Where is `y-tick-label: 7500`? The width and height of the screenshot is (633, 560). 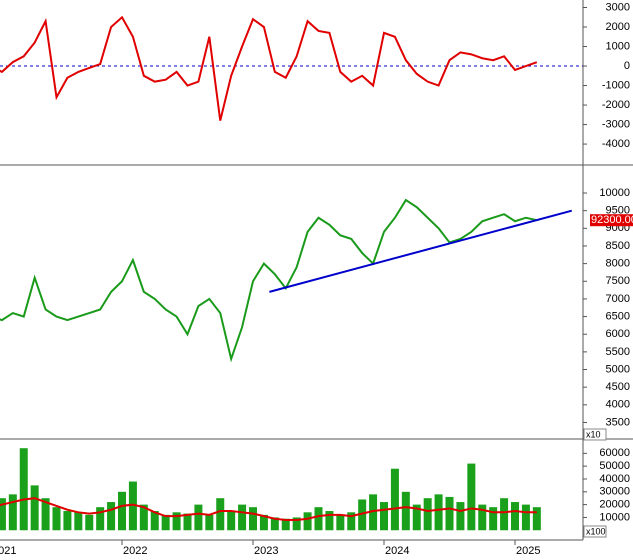 y-tick-label: 7500 is located at coordinates (618, 281).